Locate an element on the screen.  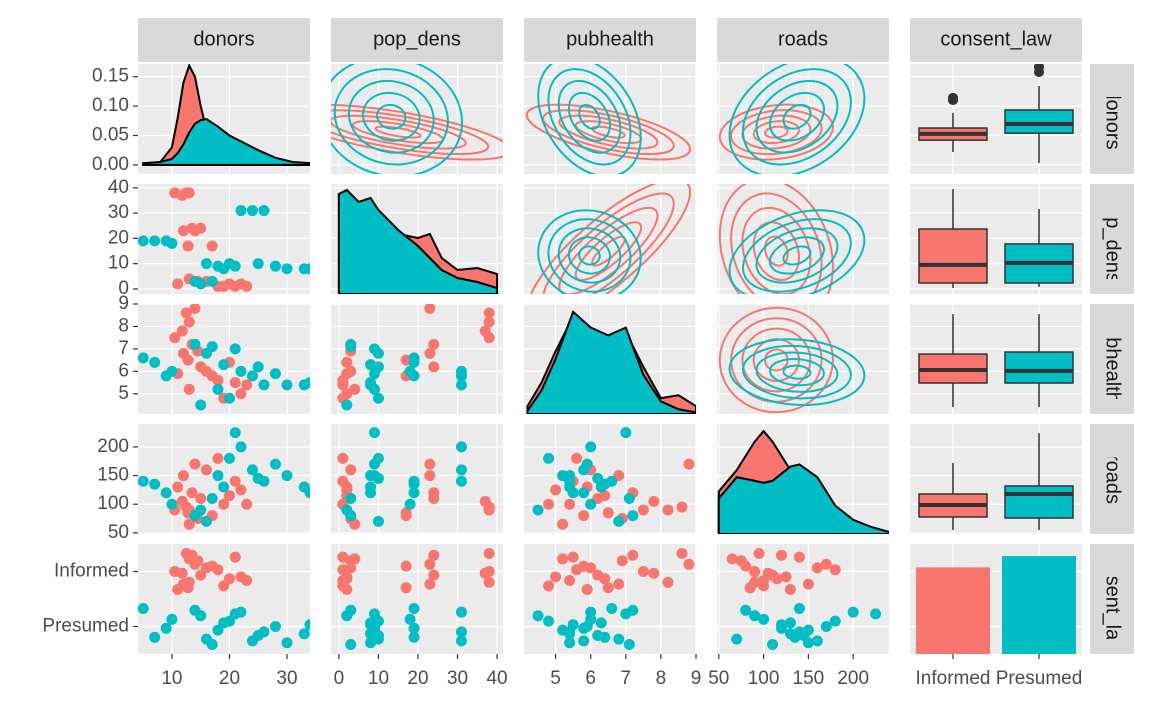
density-area is located at coordinates (803, 498).